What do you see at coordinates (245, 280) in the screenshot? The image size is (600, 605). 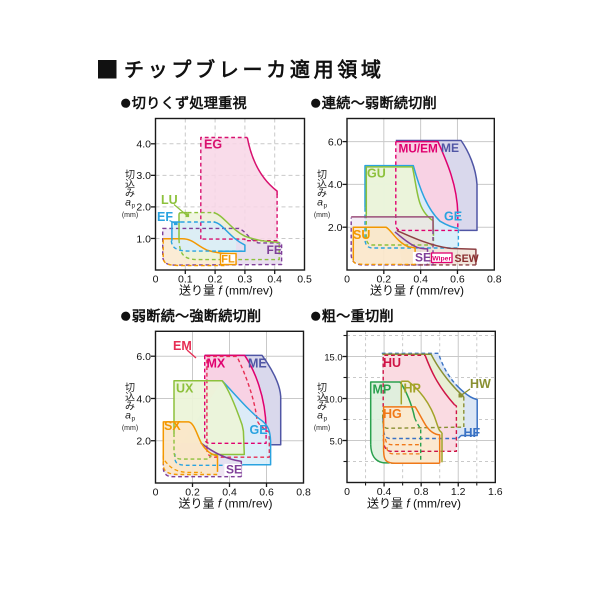 I see `svg-text: 0.3` at bounding box center [245, 280].